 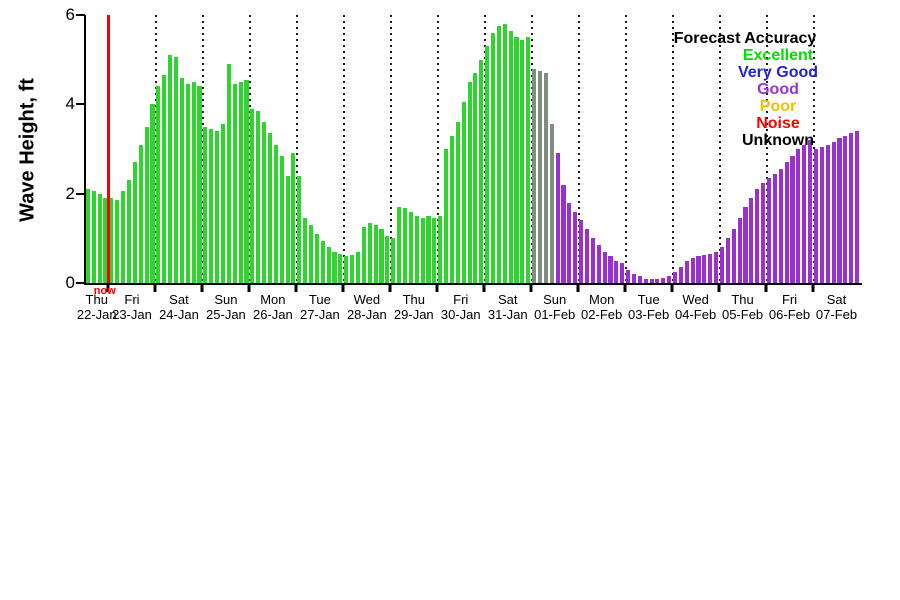 I want to click on x-axis-day-label: Mon 02-Feb, so click(x=601, y=307).